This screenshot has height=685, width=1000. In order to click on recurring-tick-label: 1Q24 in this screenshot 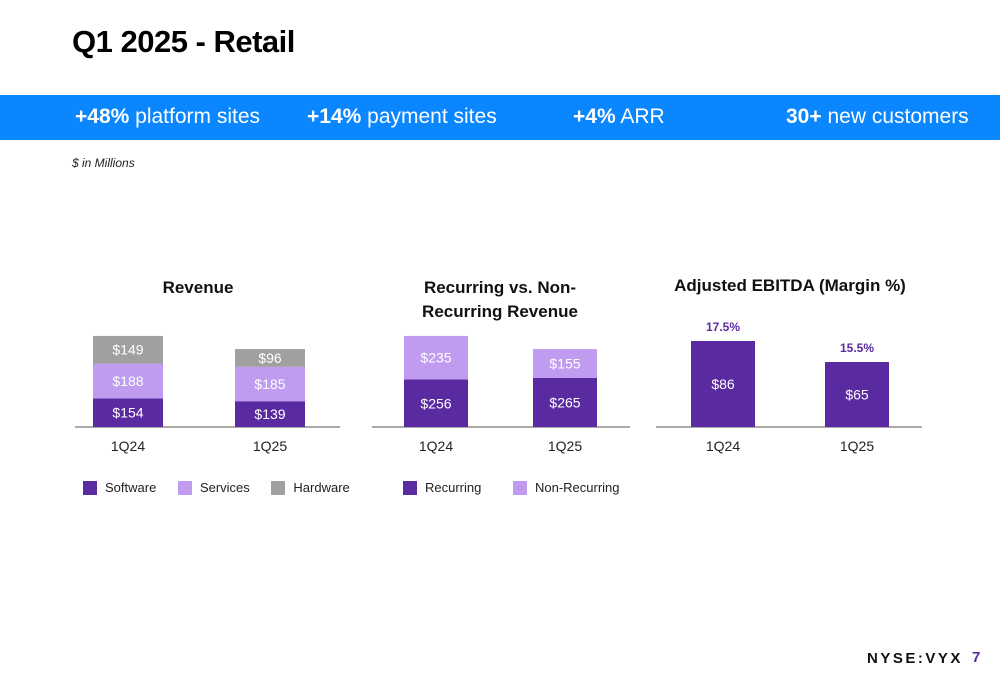, I will do `click(436, 446)`.